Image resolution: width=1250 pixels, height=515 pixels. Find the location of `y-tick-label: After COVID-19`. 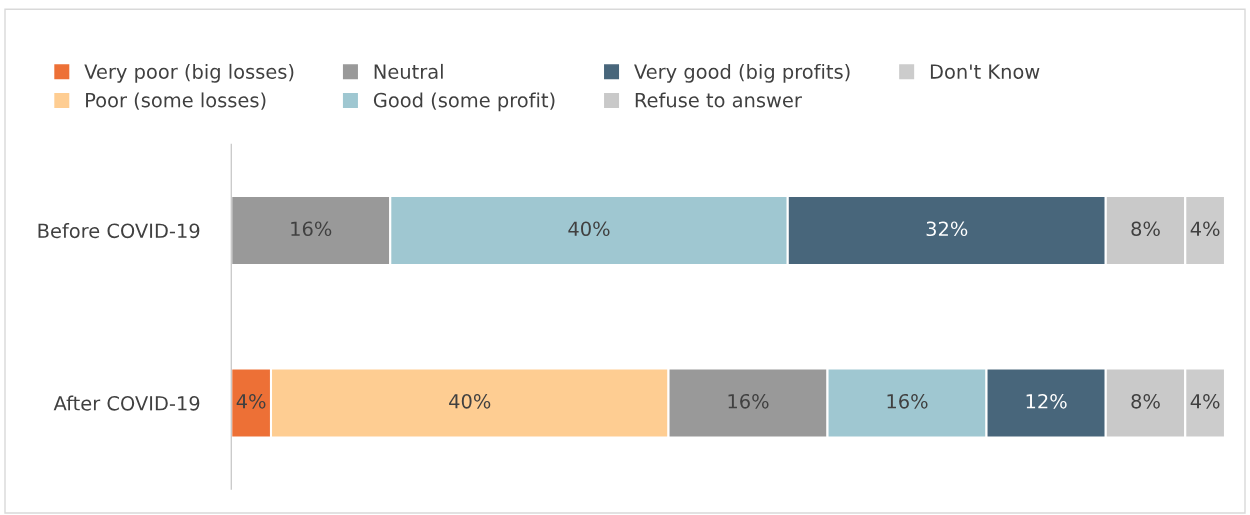

y-tick-label: After COVID-19 is located at coordinates (126, 403).